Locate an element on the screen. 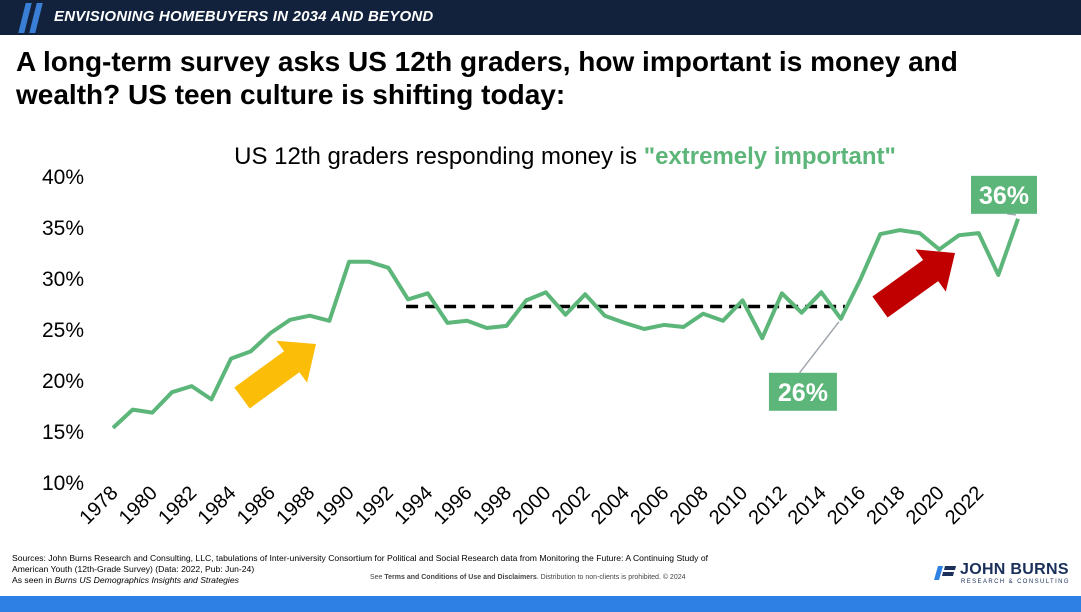 This screenshot has width=1081, height=612. yellow-up-arrow is located at coordinates (275, 374).